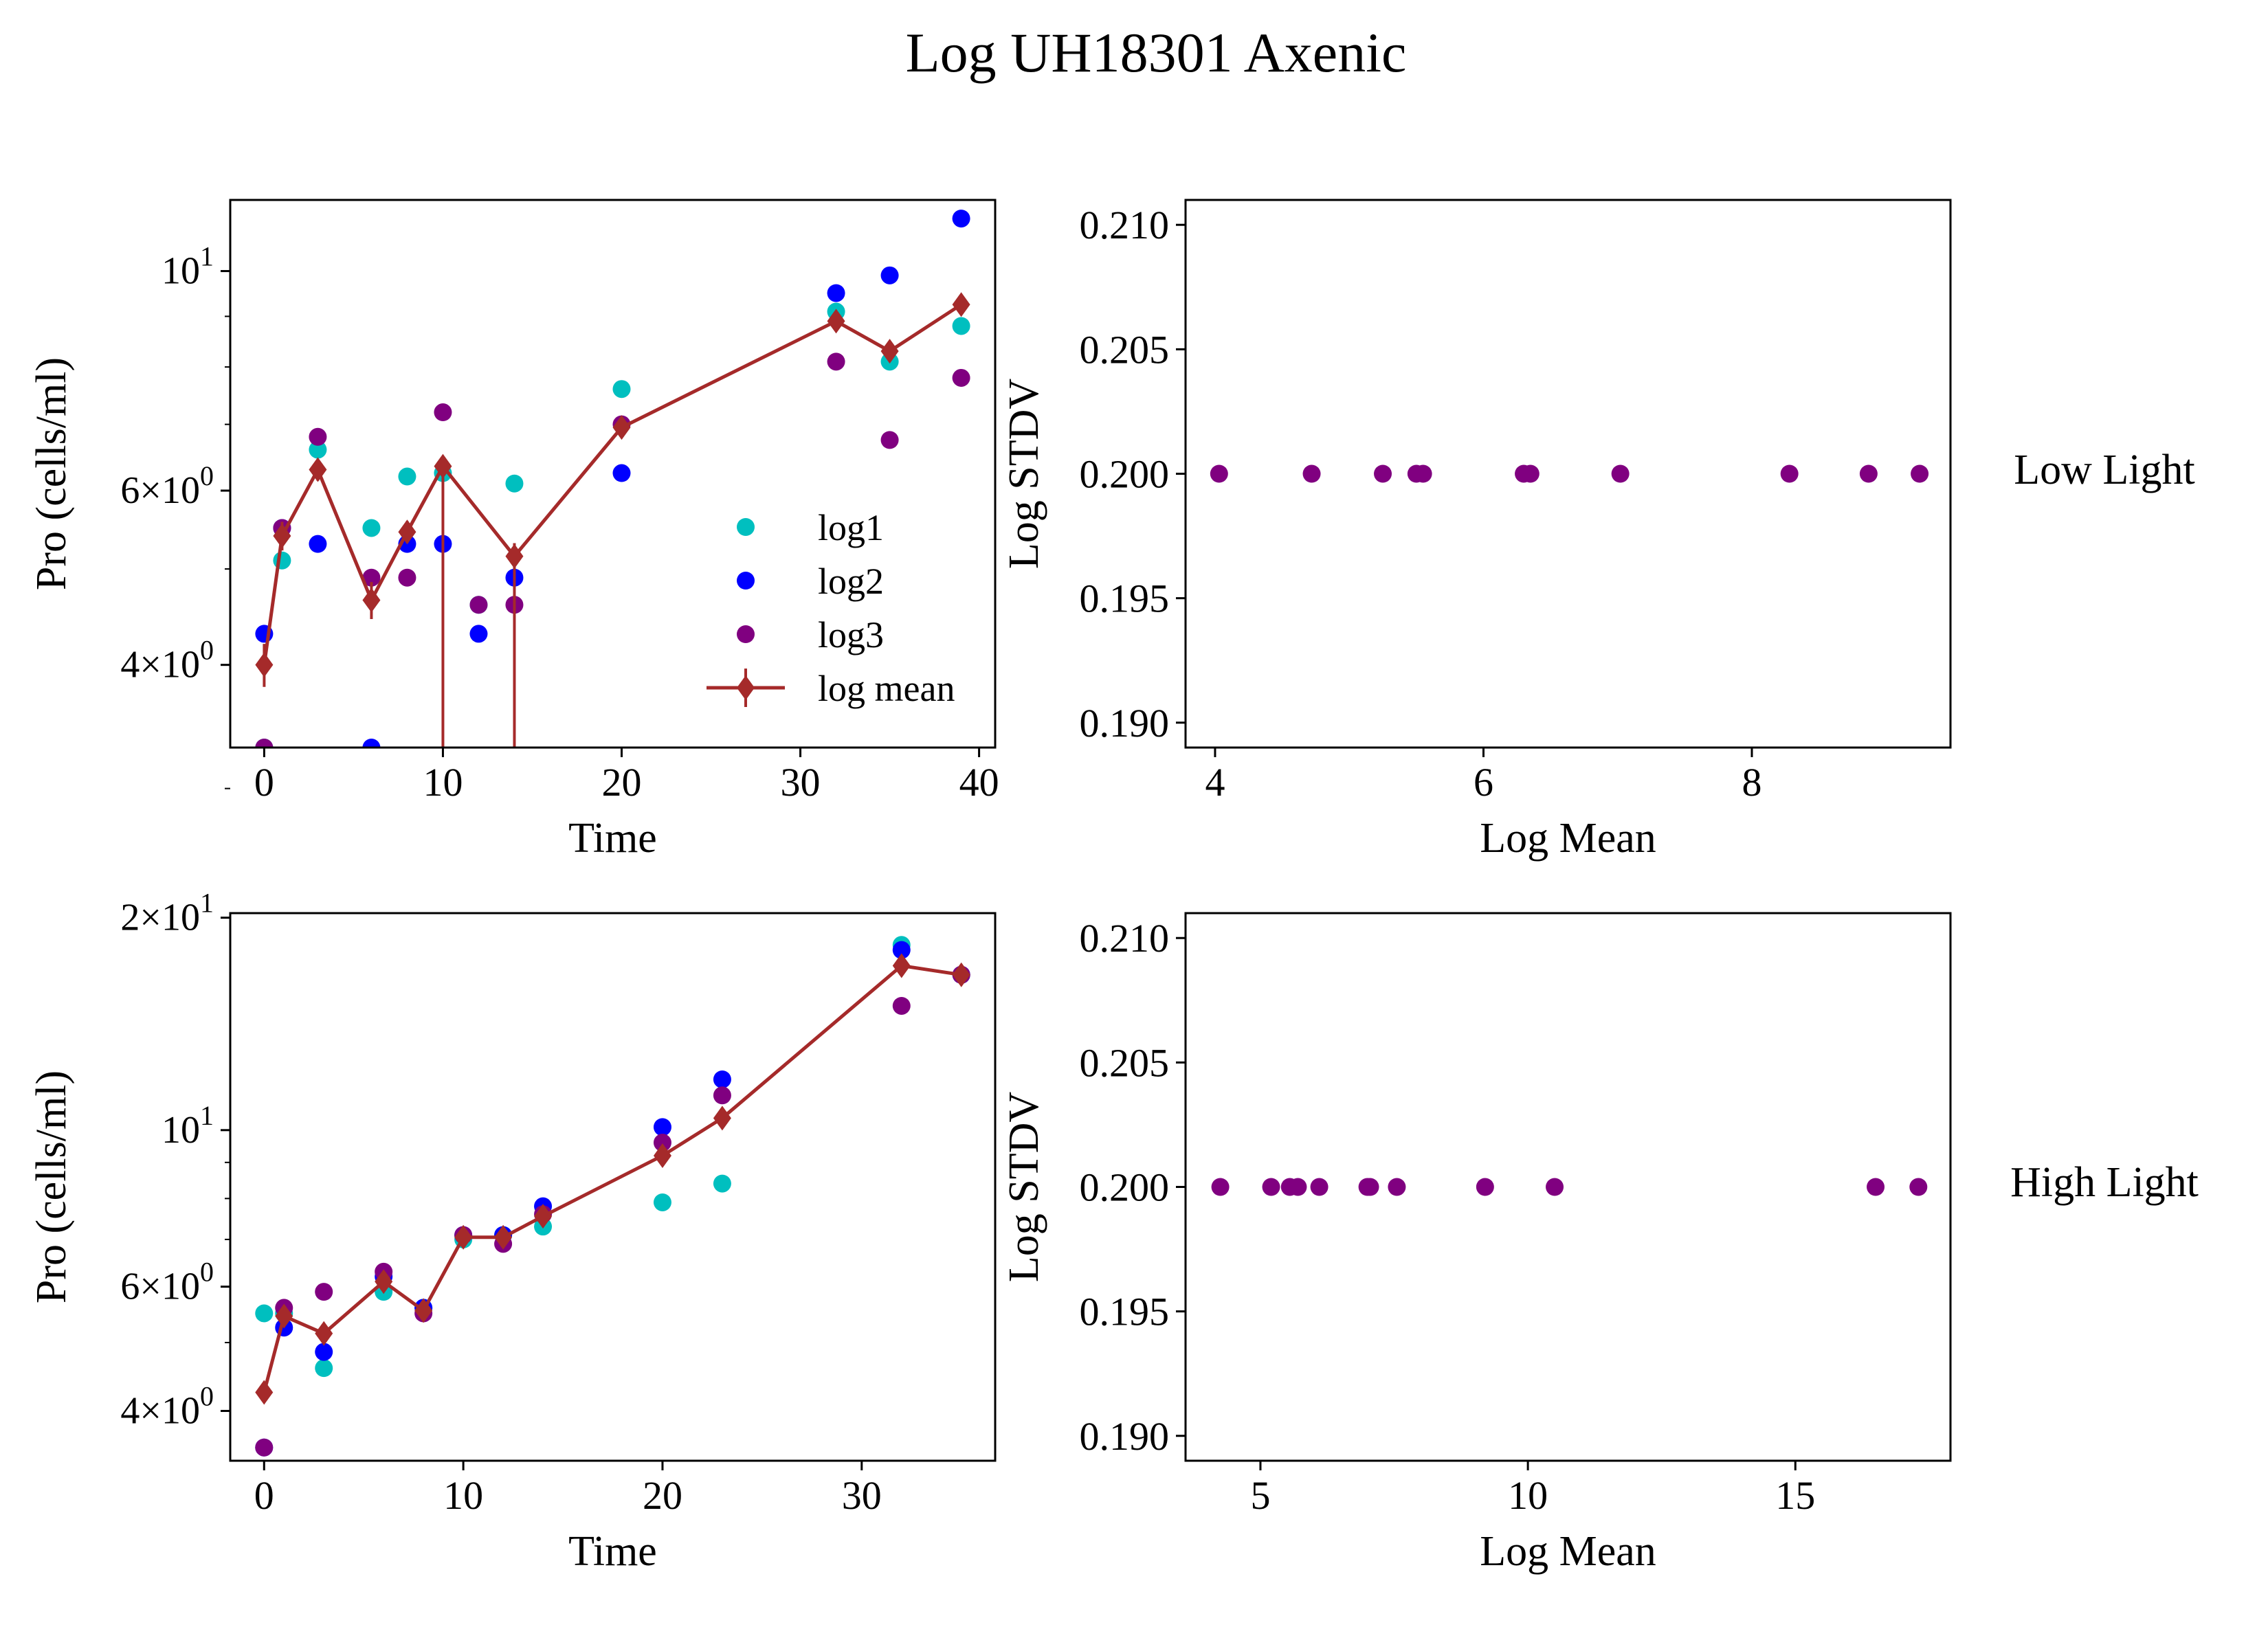 The width and height of the screenshot is (2268, 1649). I want to click on y-tick-label: 0.190, so click(1125, 1436).